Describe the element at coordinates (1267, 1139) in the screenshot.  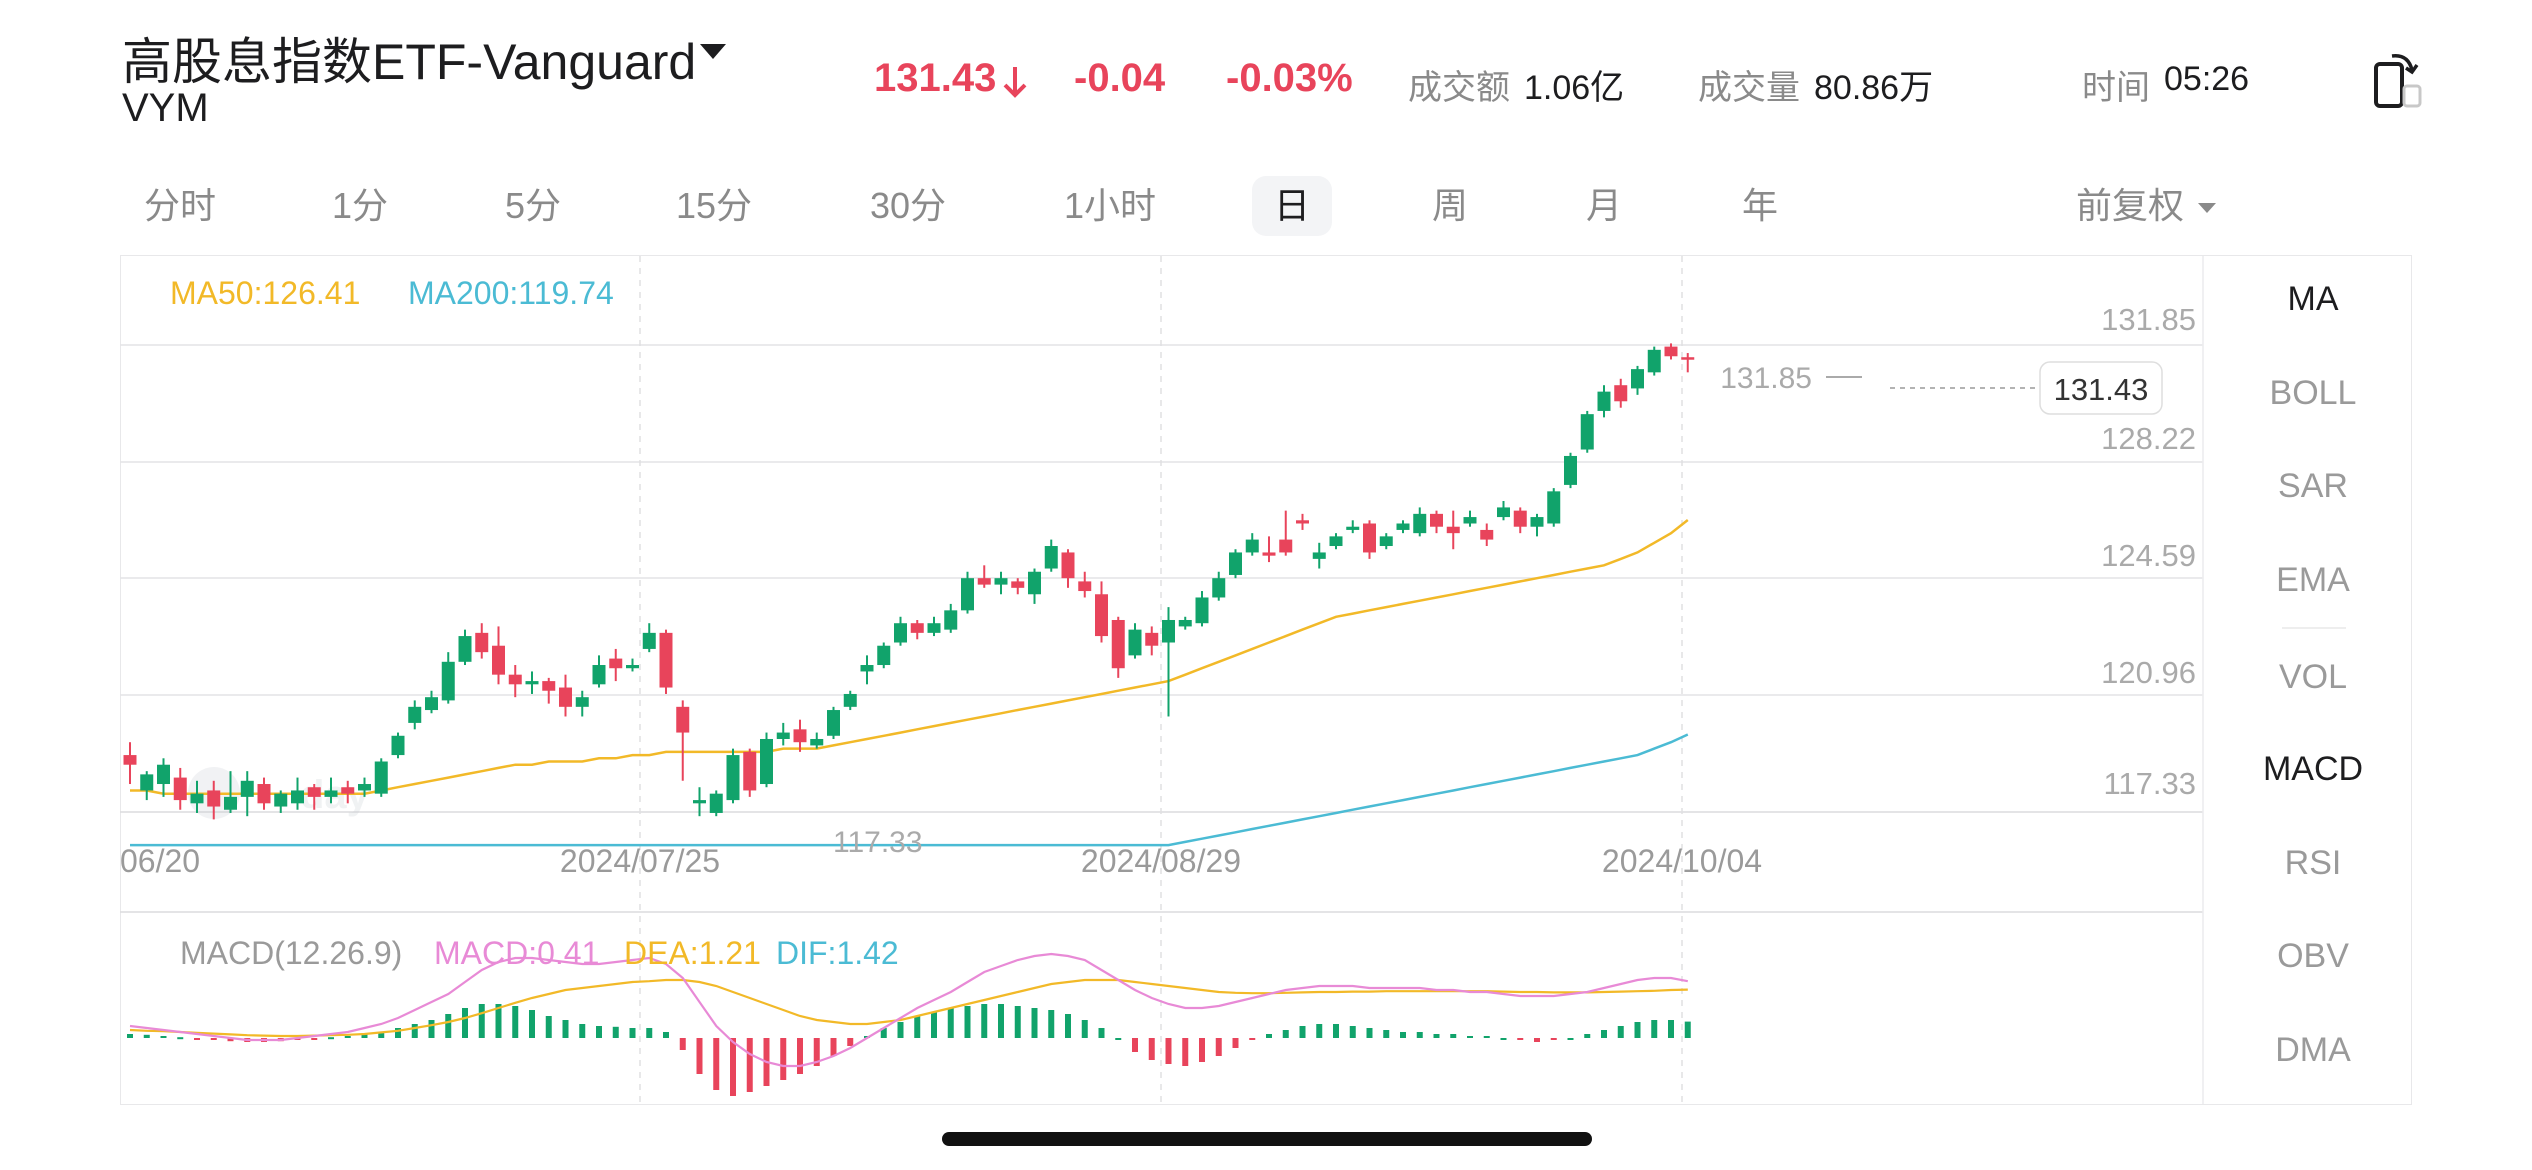
I see `home-indicator` at that location.